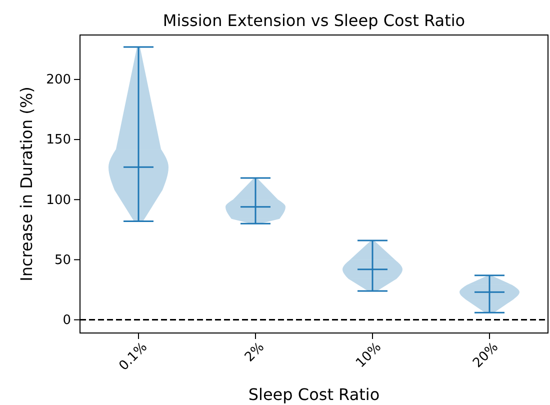 The height and width of the screenshot is (405, 550). What do you see at coordinates (58, 200) in the screenshot?
I see `y-tick-label: 100` at bounding box center [58, 200].